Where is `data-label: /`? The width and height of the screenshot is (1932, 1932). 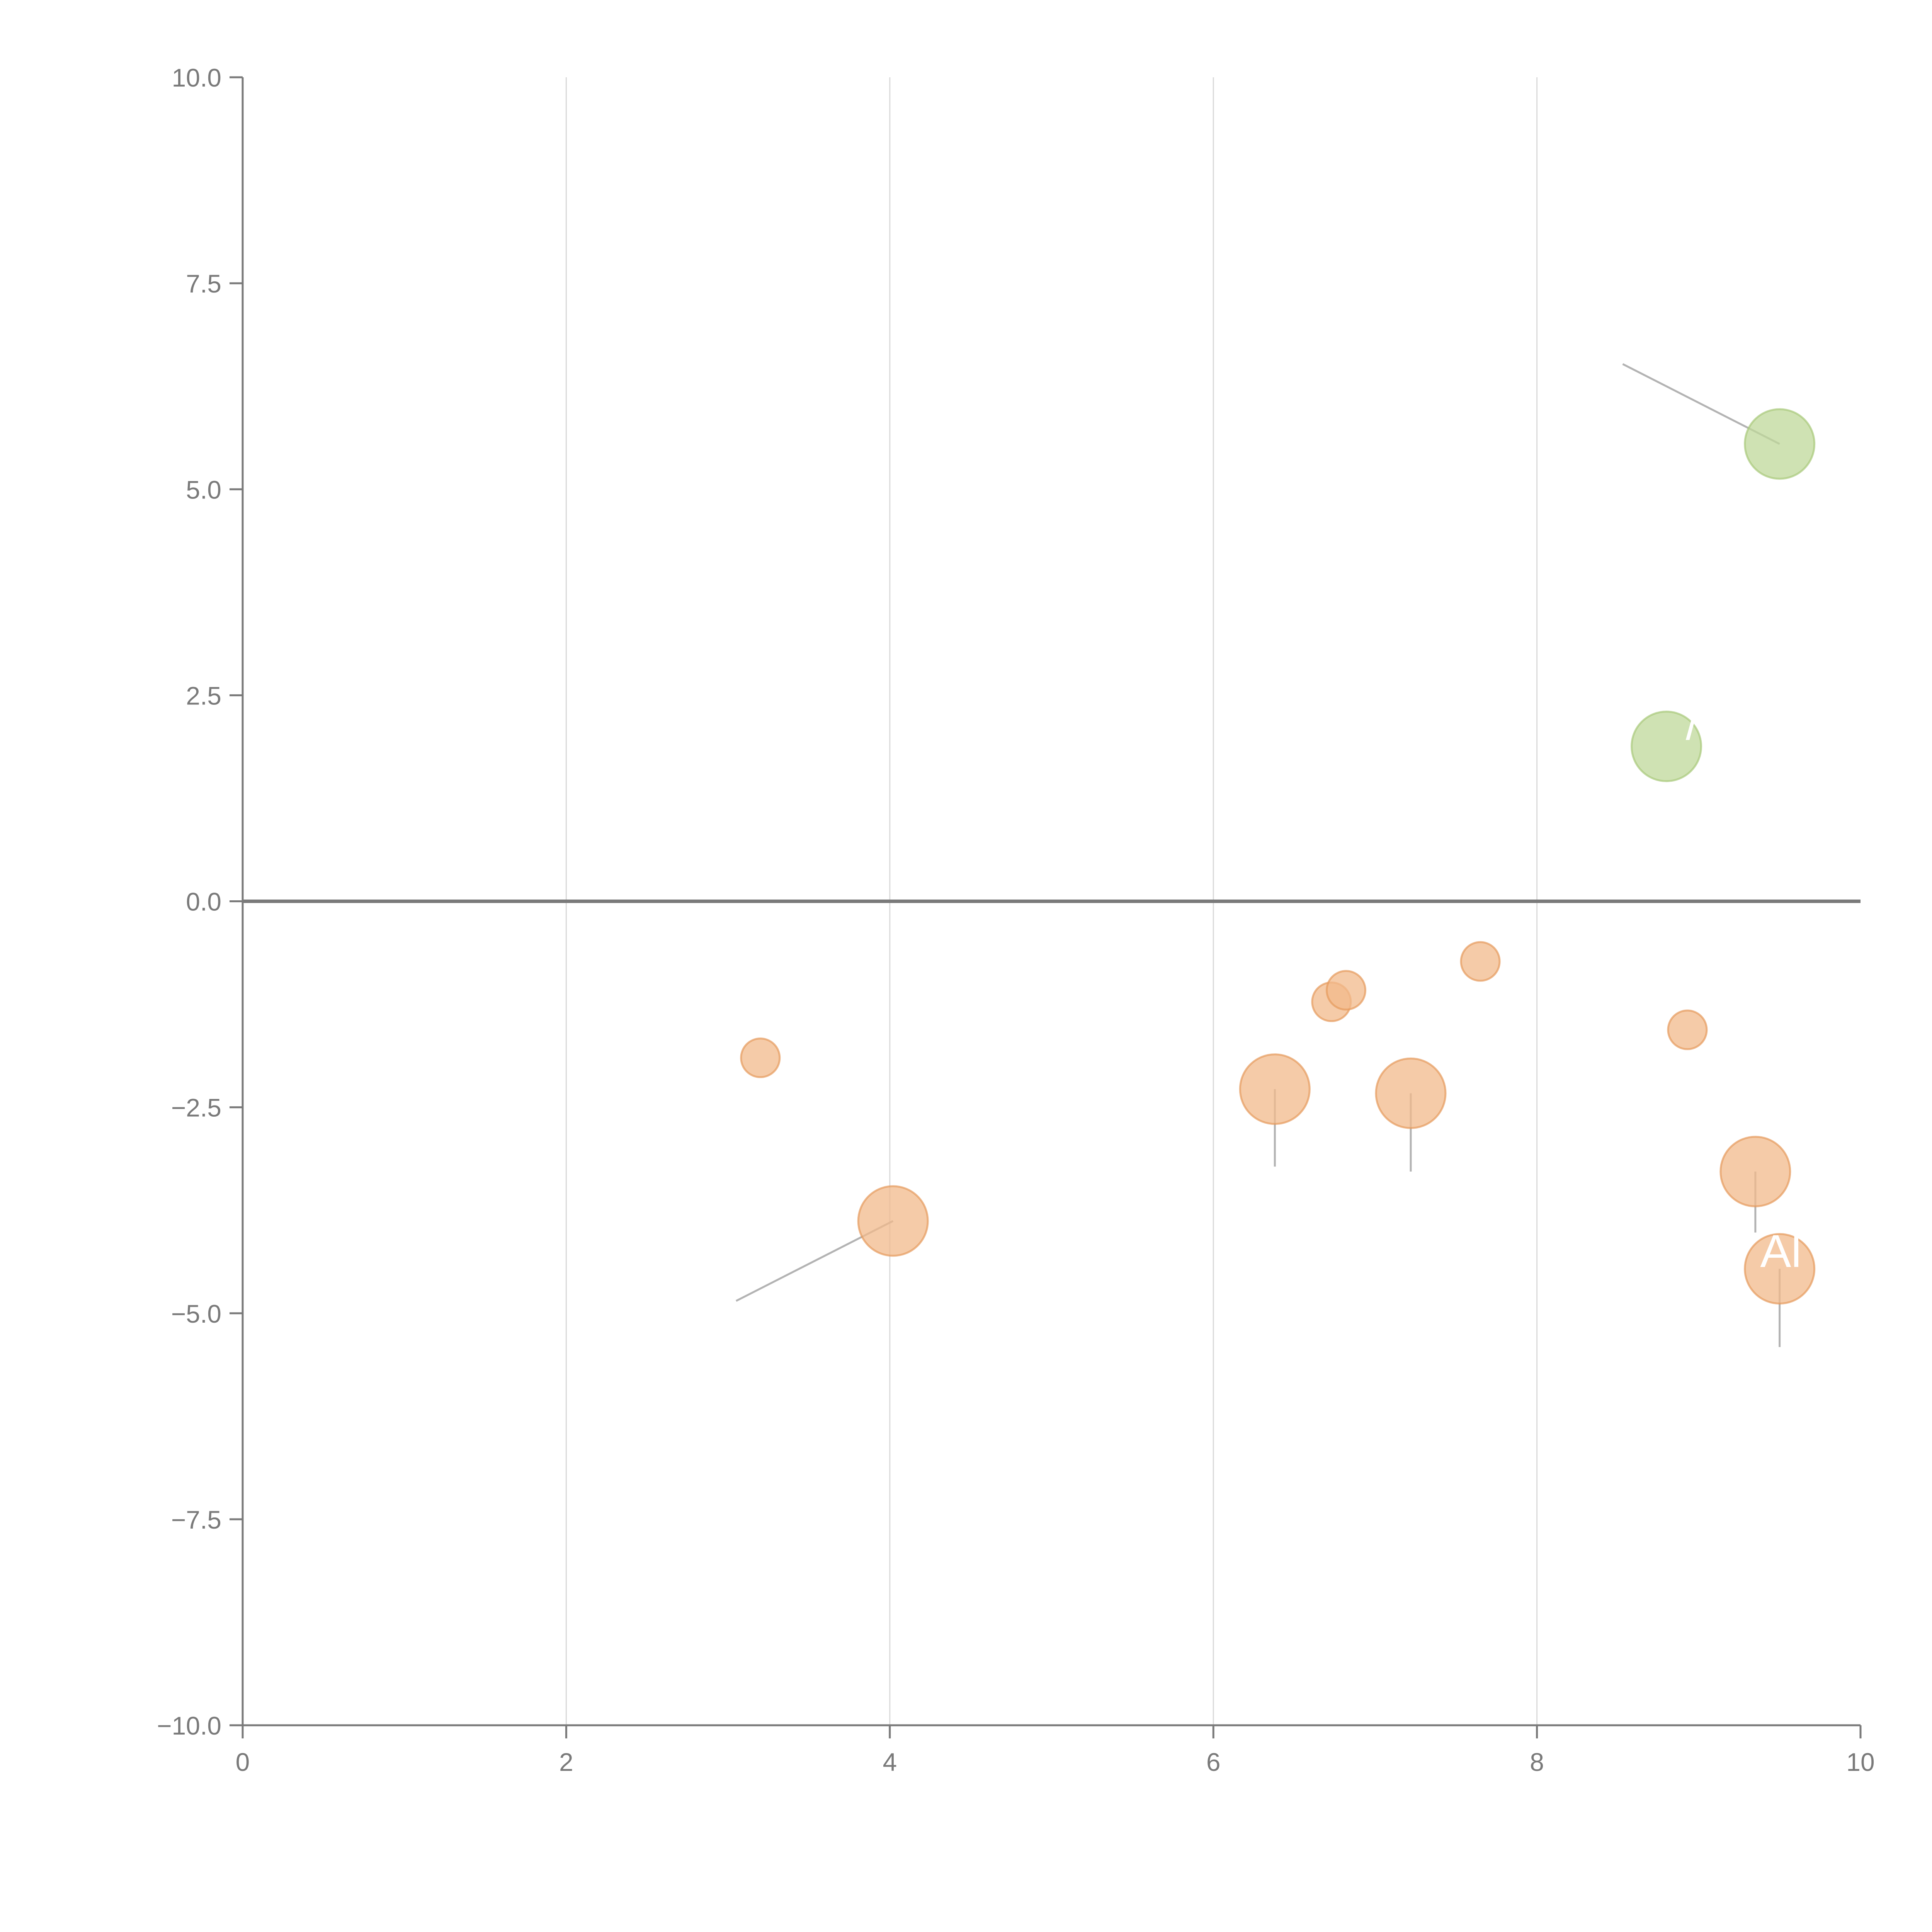
data-label: / is located at coordinates (1693, 724).